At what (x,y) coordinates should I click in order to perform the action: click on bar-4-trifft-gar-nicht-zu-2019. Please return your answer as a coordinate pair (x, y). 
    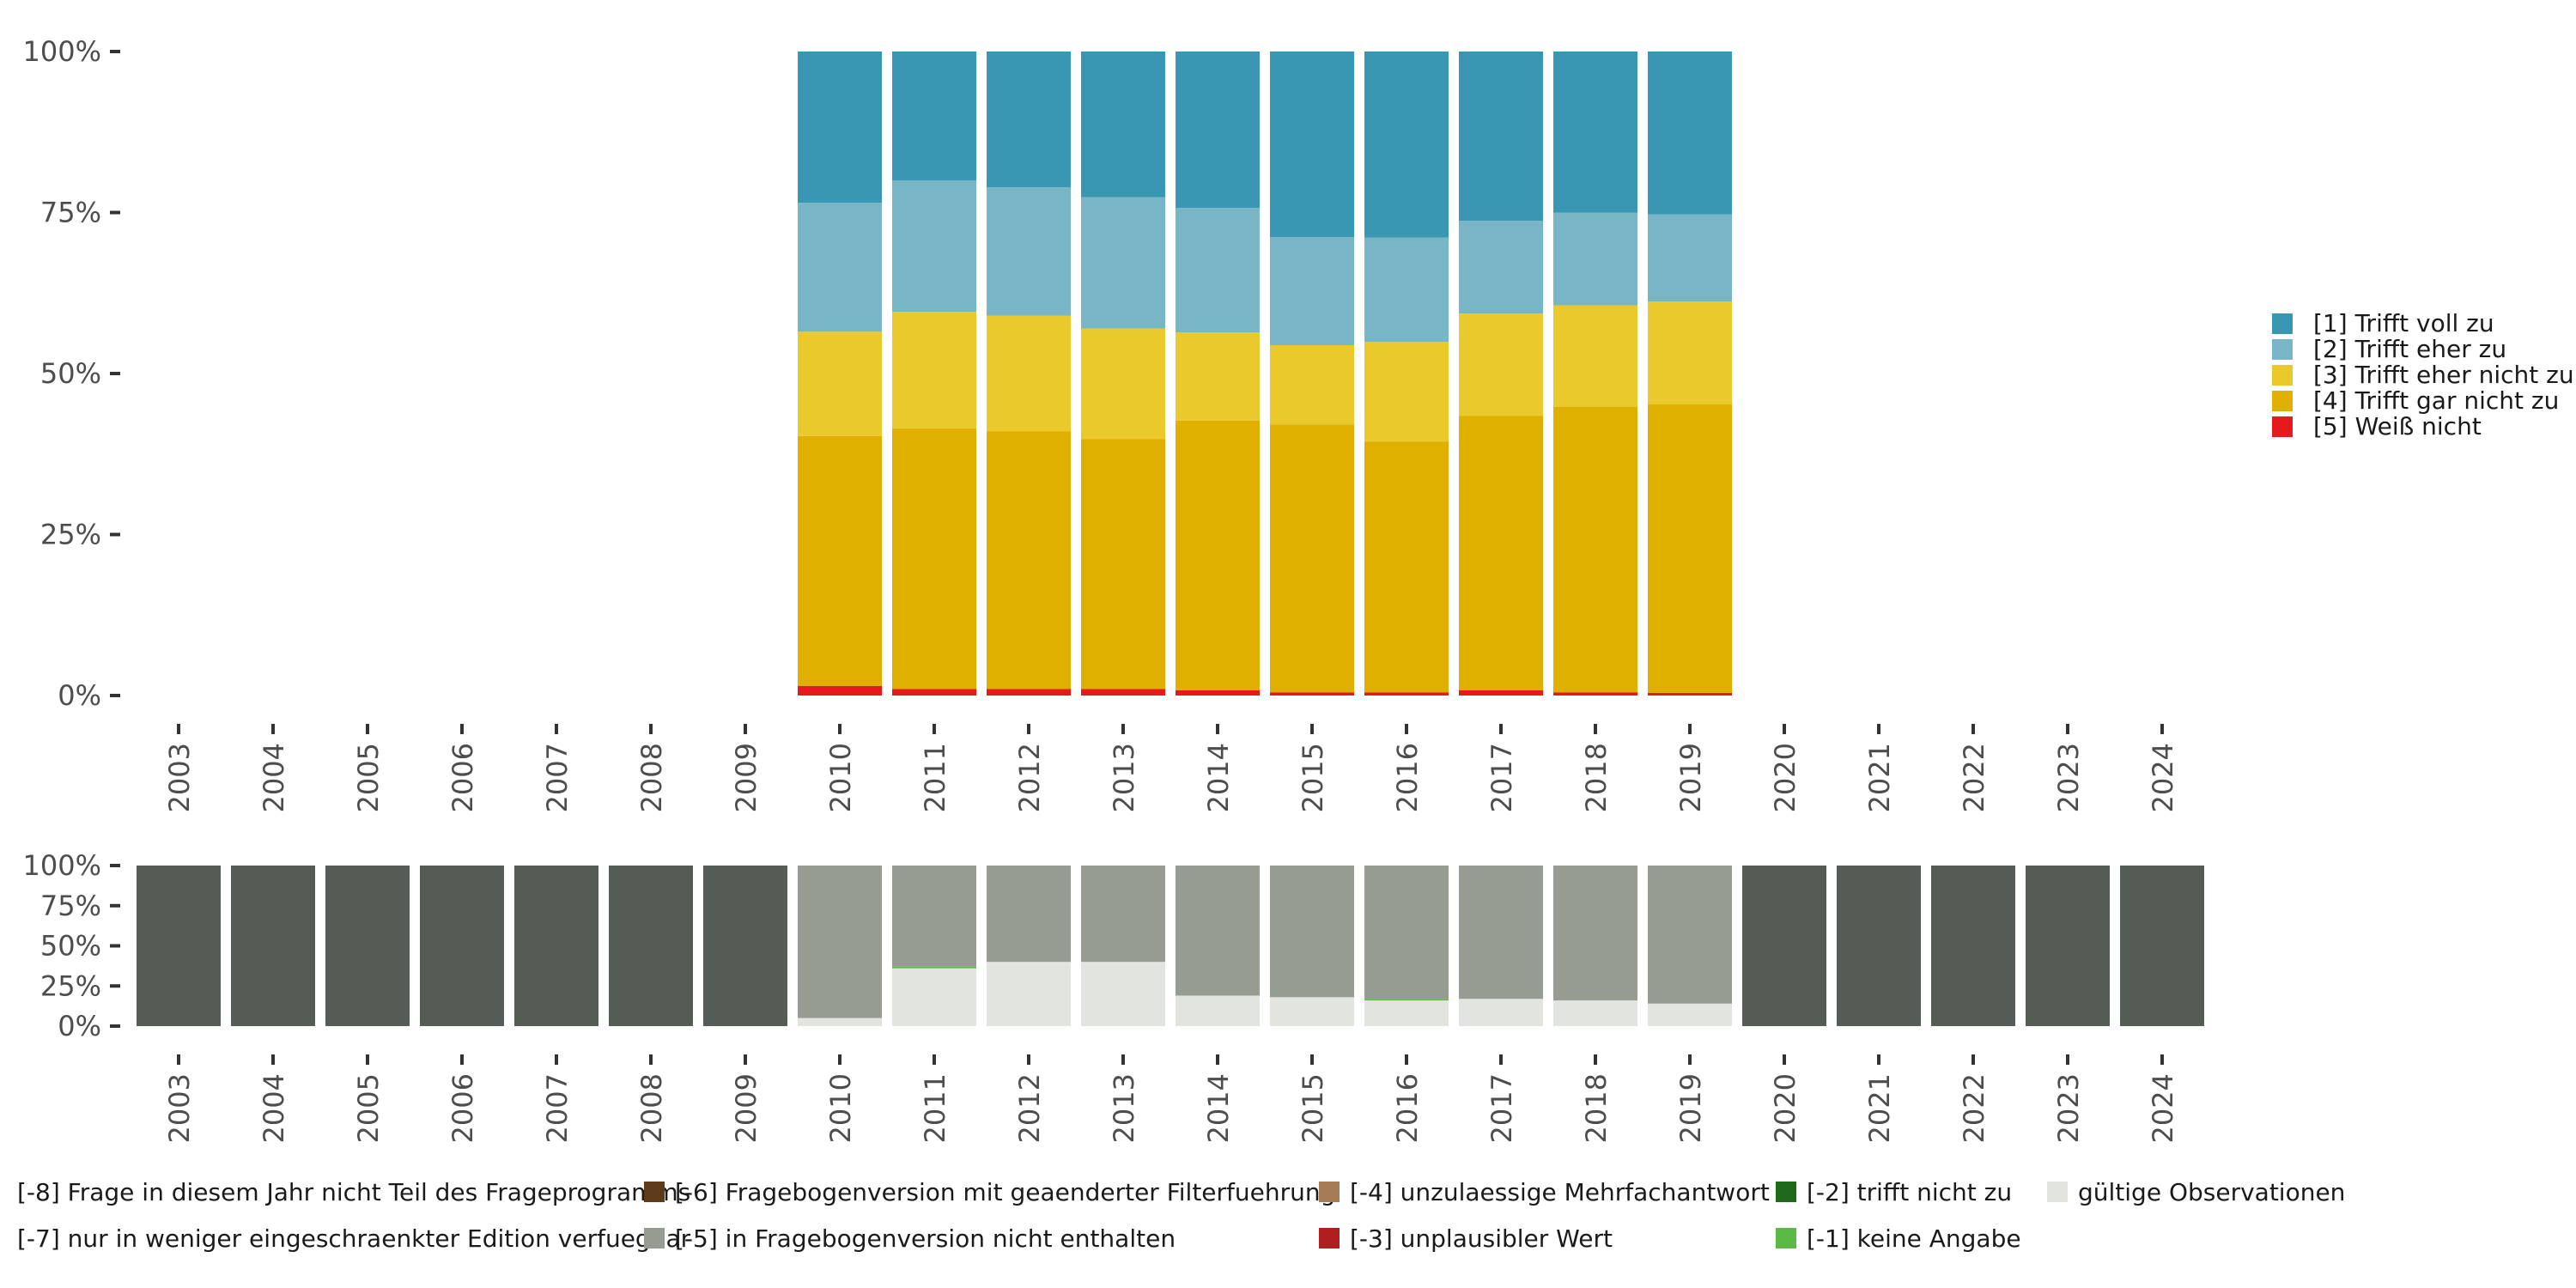
    Looking at the image, I should click on (1690, 548).